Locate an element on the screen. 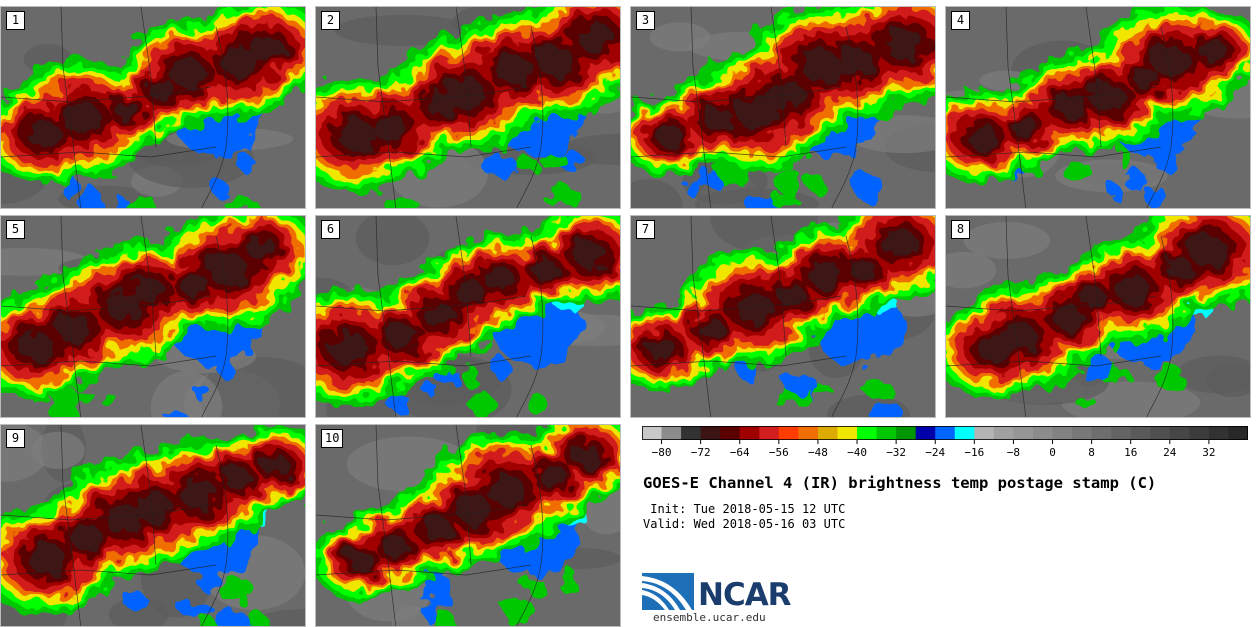 The width and height of the screenshot is (1260, 627). stamp-panel-3: 3 is located at coordinates (783, 107).